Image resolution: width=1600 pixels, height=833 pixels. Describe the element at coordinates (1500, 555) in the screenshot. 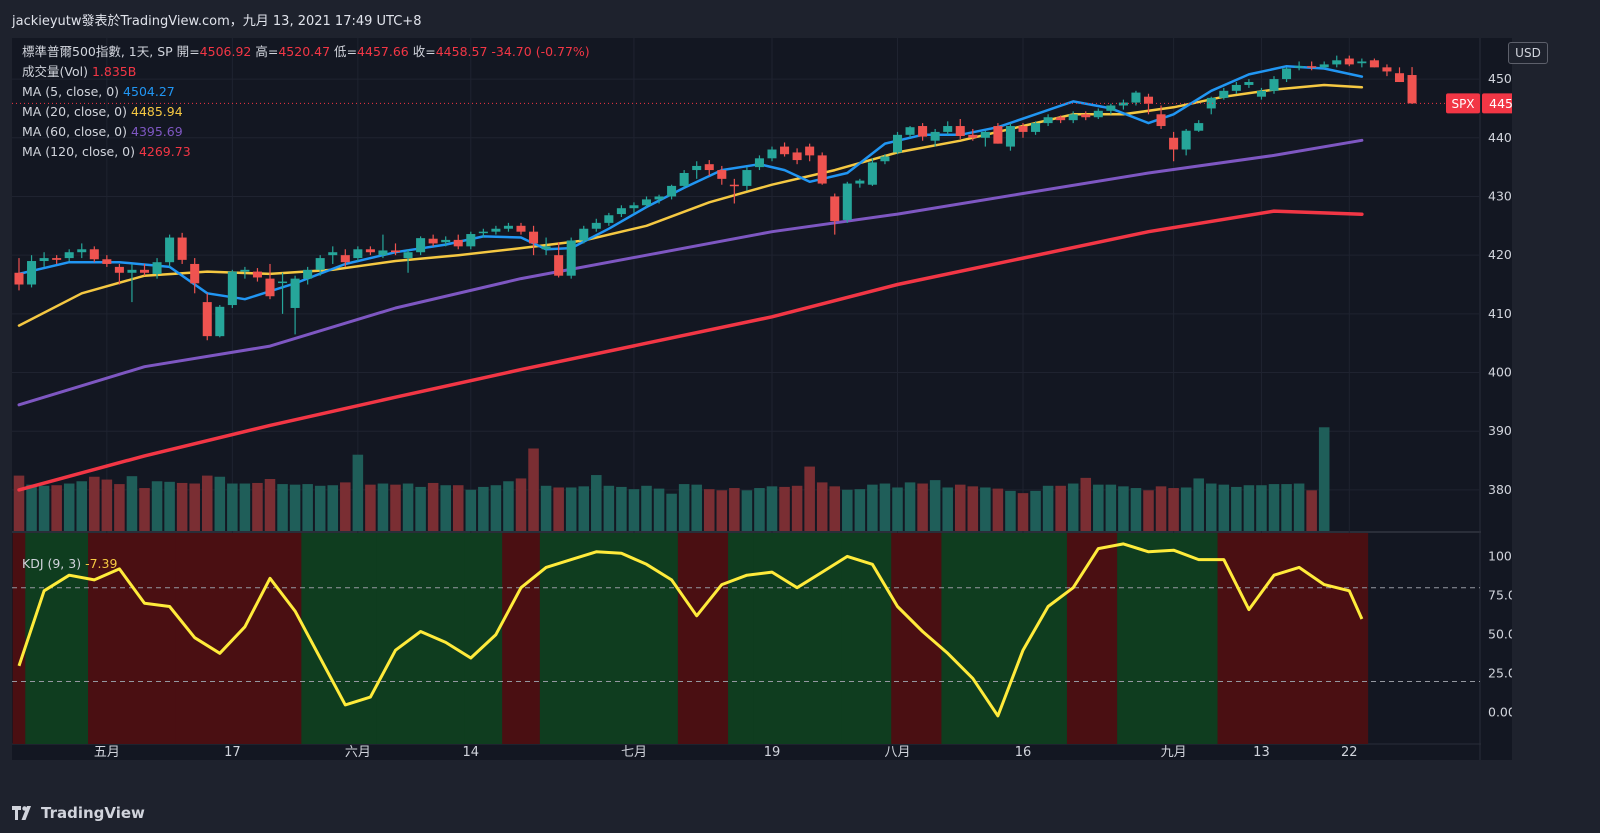

I see `kdj-tick-label: 100.00` at that location.